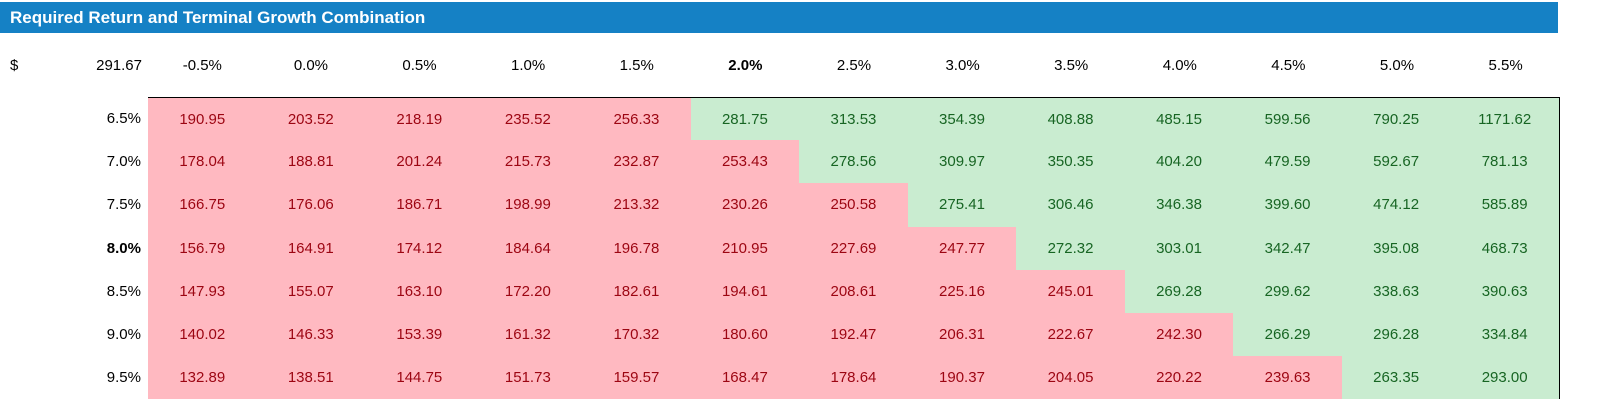 This screenshot has width=1598, height=410. I want to click on cell-9.0%-1.5%: 170.32, so click(636, 334).